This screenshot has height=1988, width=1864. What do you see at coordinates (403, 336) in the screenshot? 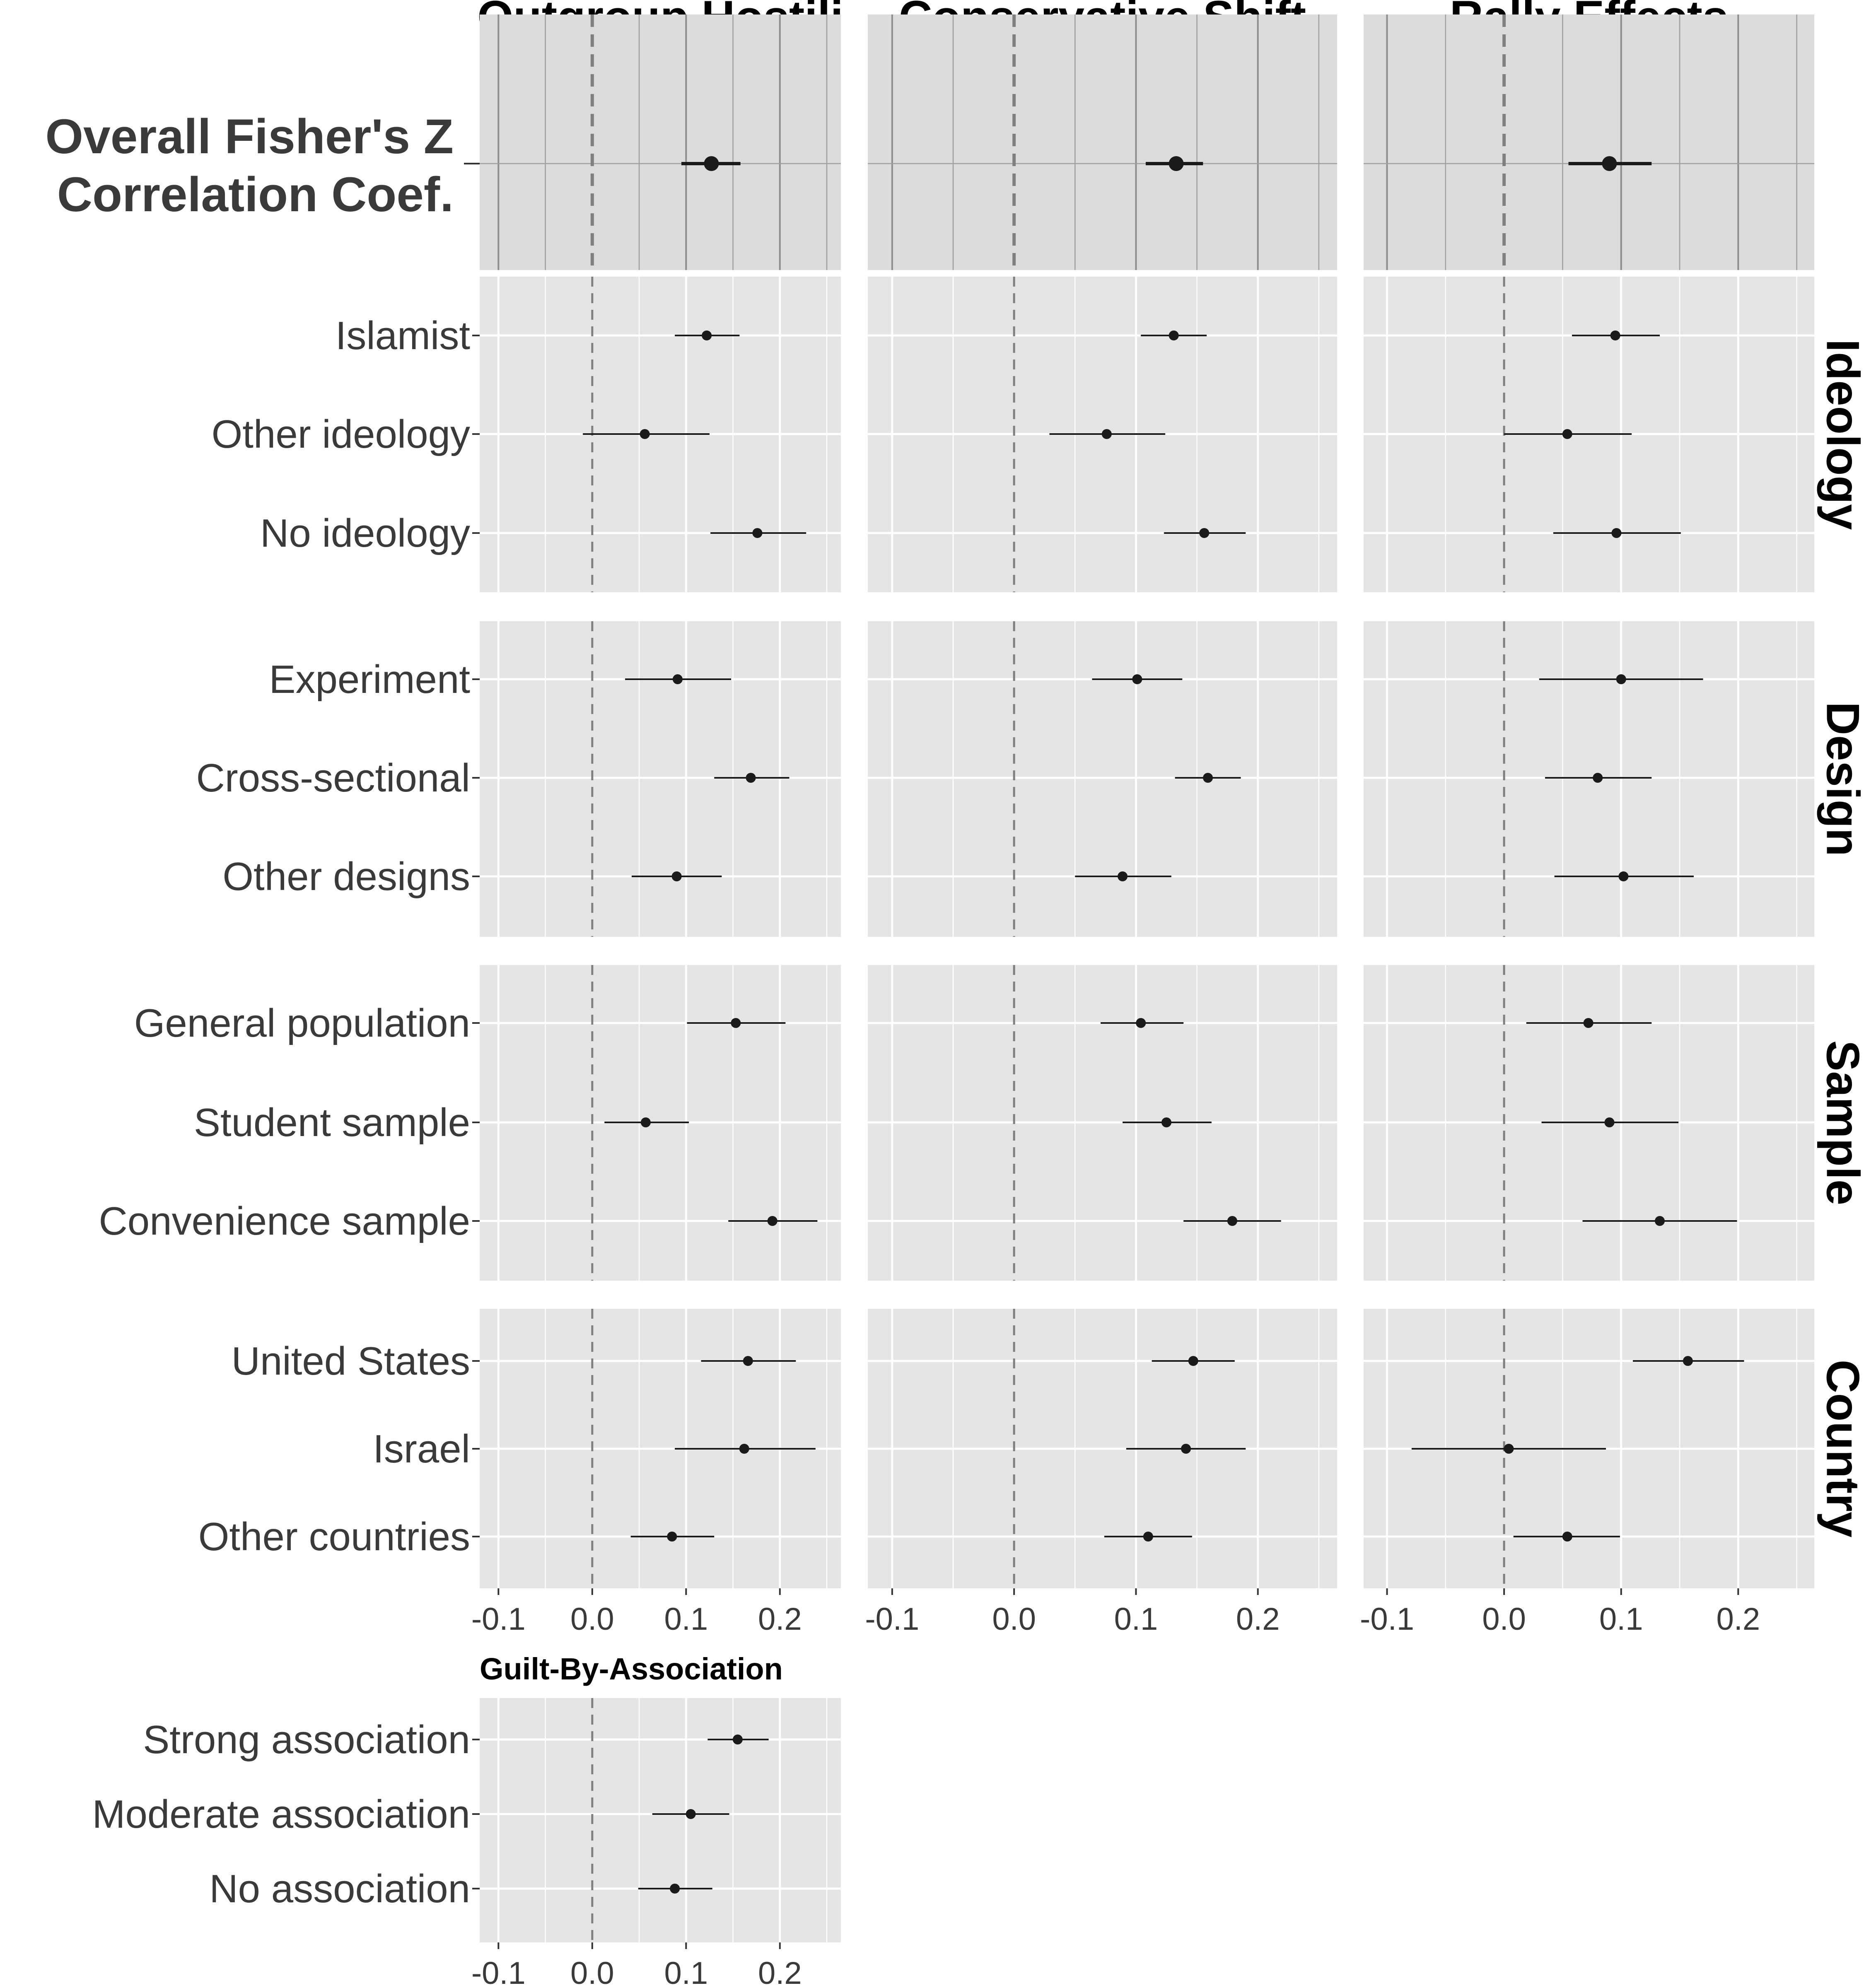
I see `row-label: Islamist` at bounding box center [403, 336].